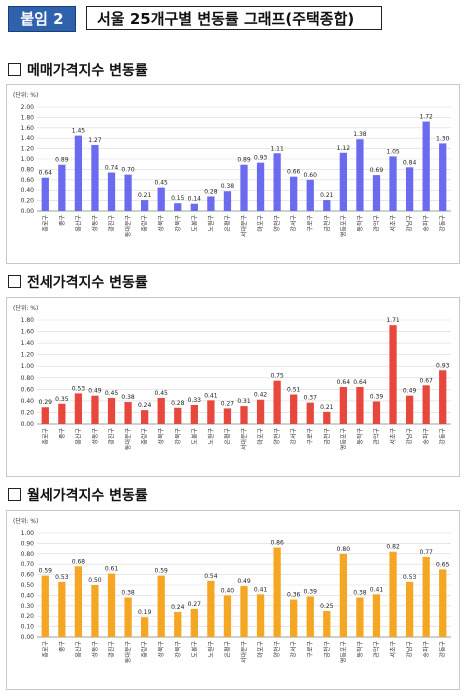 The height and width of the screenshot is (697, 467). What do you see at coordinates (112, 649) in the screenshot?
I see `x-tick-label: 광진구` at bounding box center [112, 649].